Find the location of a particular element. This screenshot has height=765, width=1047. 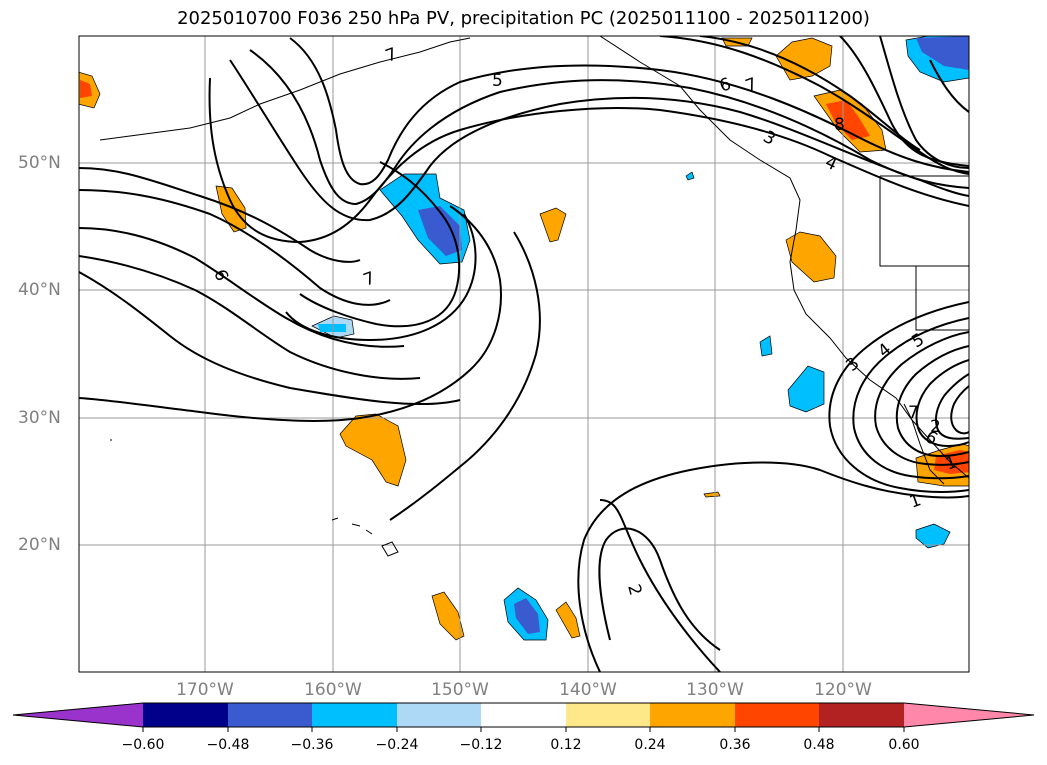

contour-label: 5 is located at coordinates (497, 81).